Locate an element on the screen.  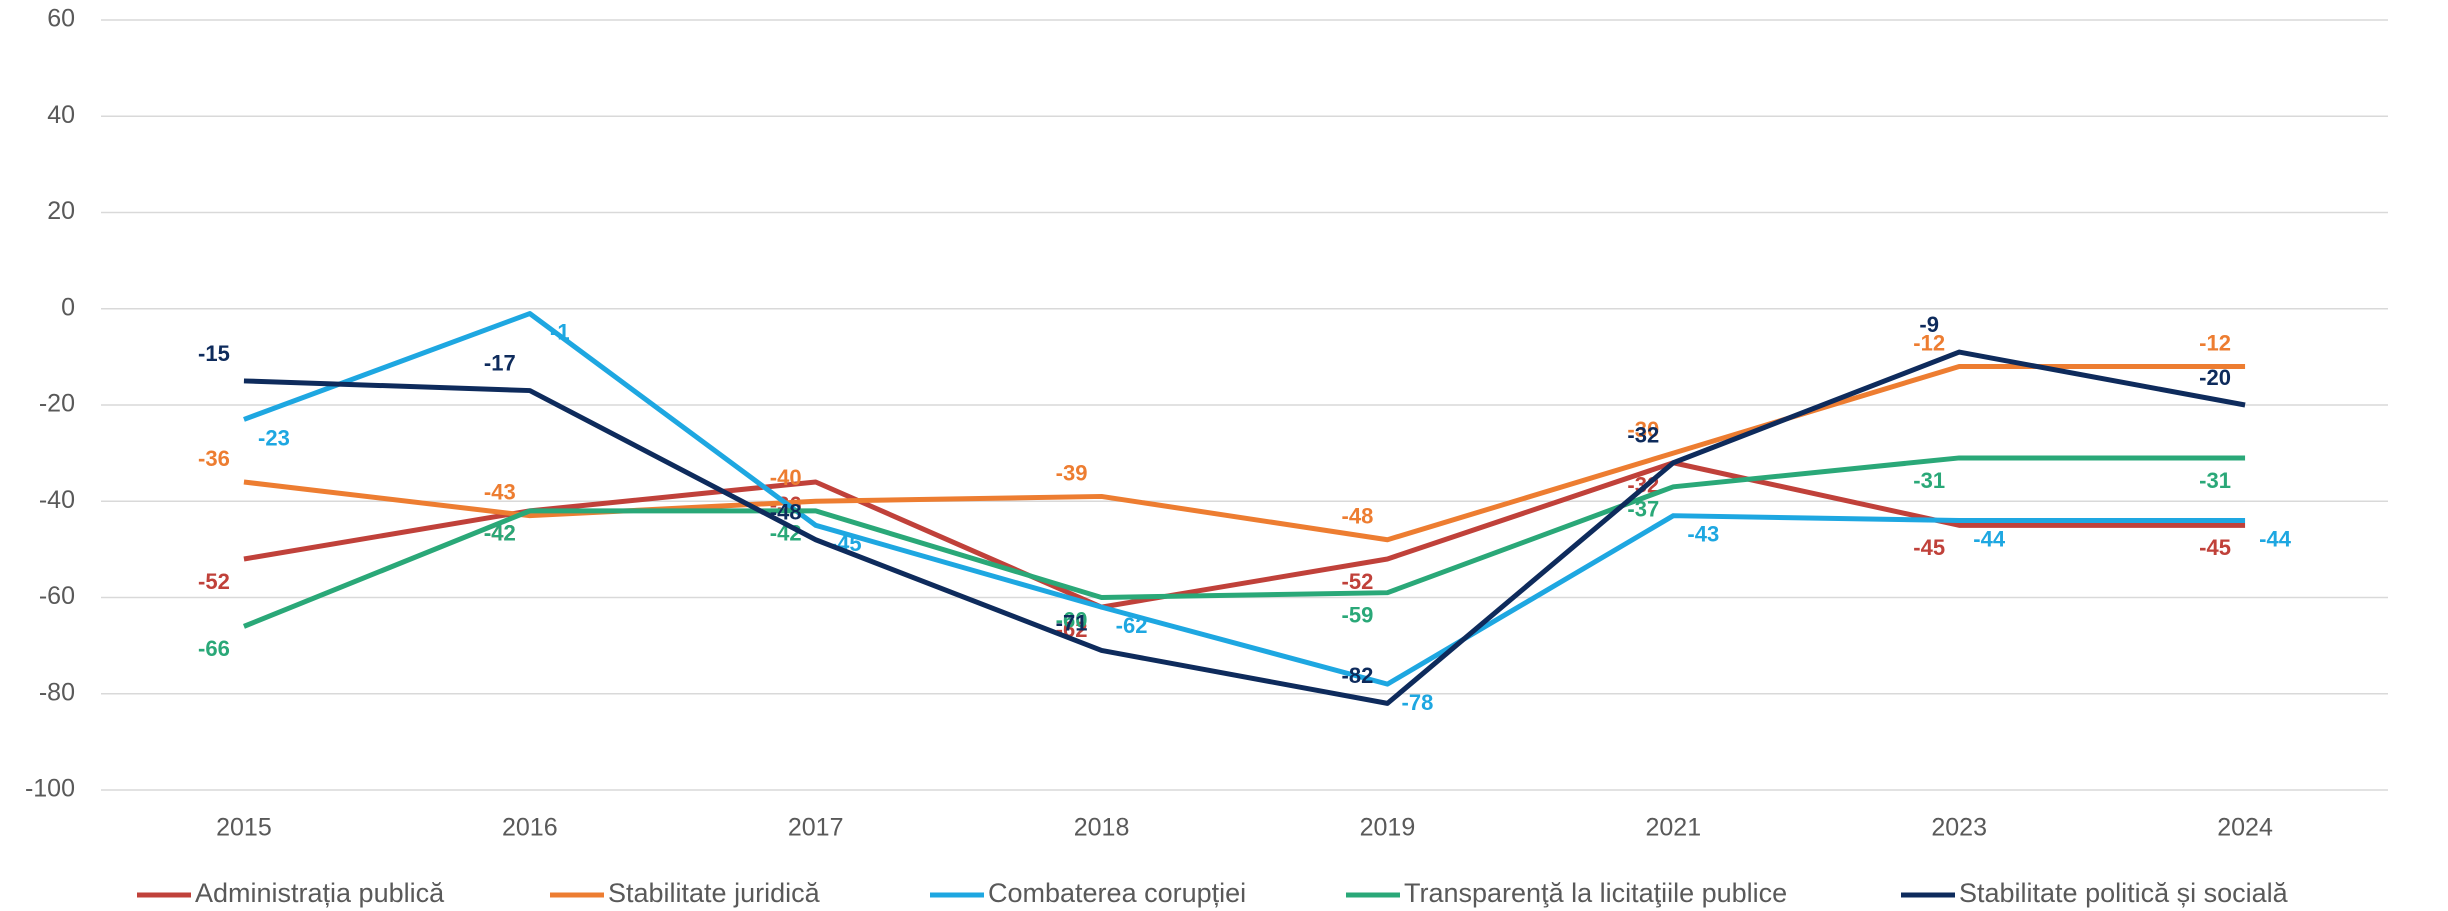
y-tick-label: -80 is located at coordinates (57, 692).